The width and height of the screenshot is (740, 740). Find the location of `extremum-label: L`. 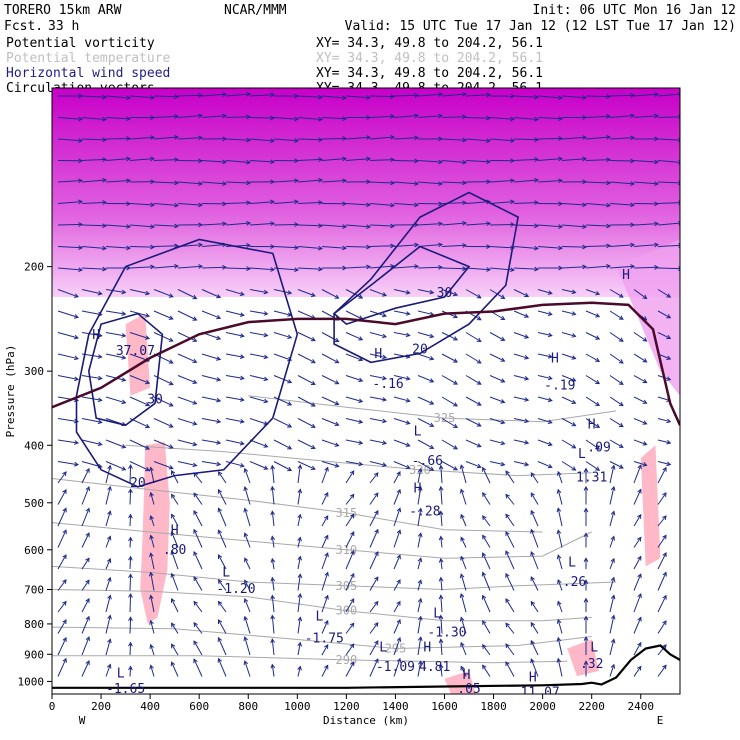

extremum-label: L is located at coordinates (437, 613).